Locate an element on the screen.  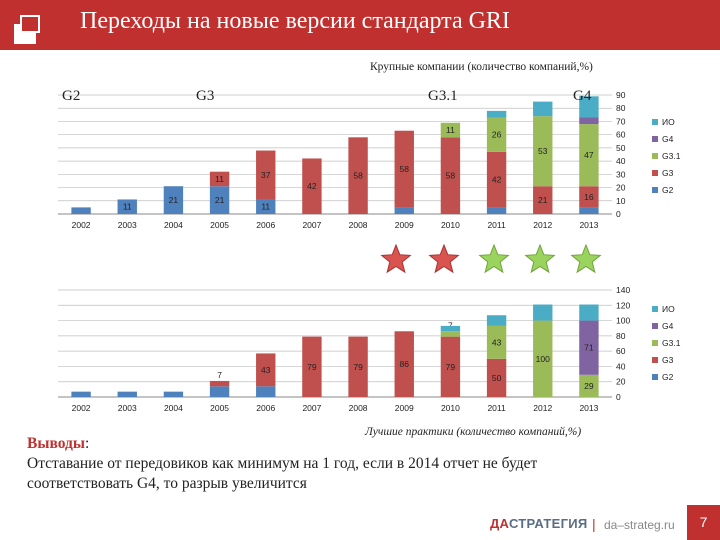
chart-title: Лучшие практики (количество компаний,%) is located at coordinates (472, 431).